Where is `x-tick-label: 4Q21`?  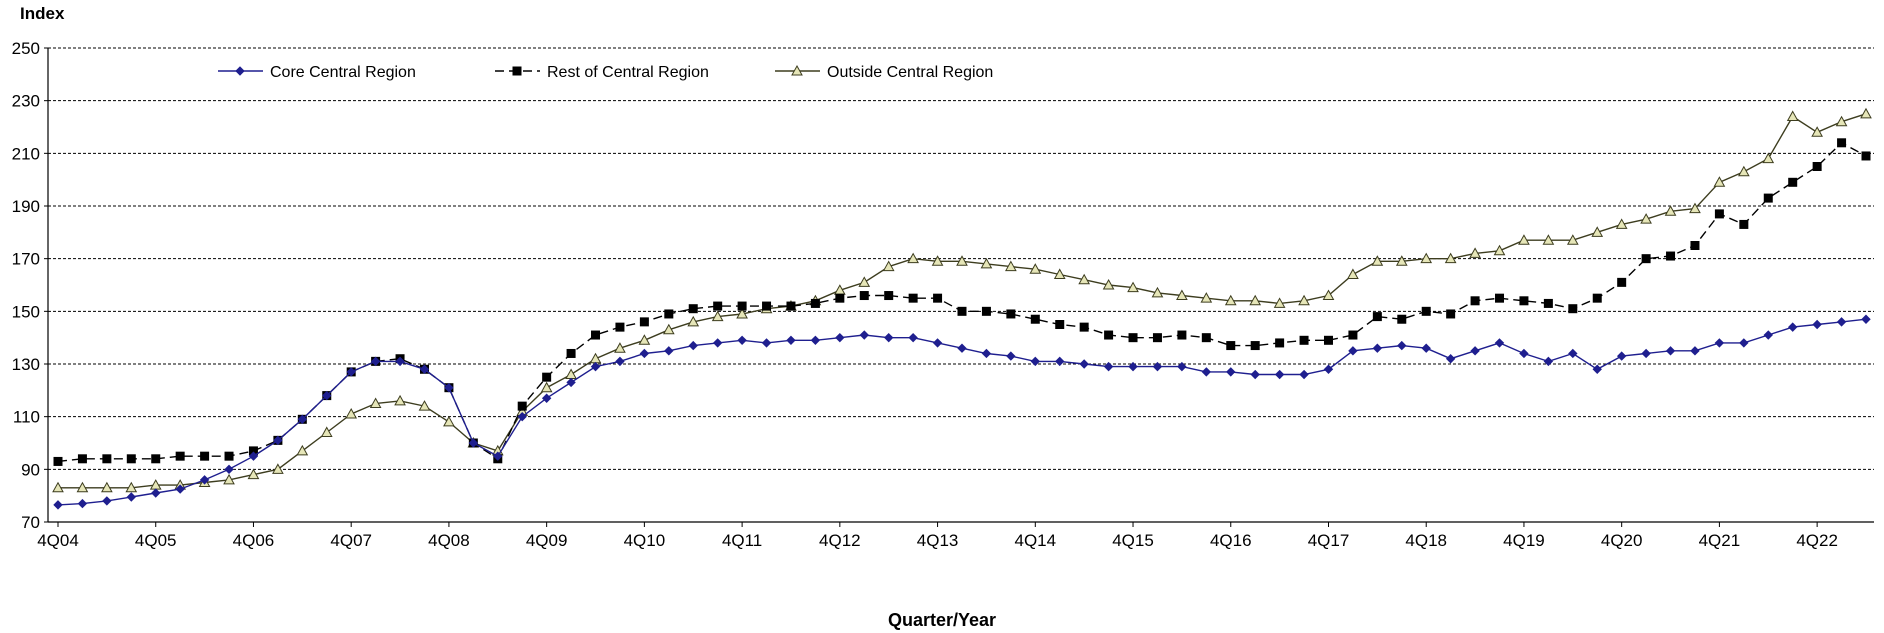
x-tick-label: 4Q21 is located at coordinates (1720, 540).